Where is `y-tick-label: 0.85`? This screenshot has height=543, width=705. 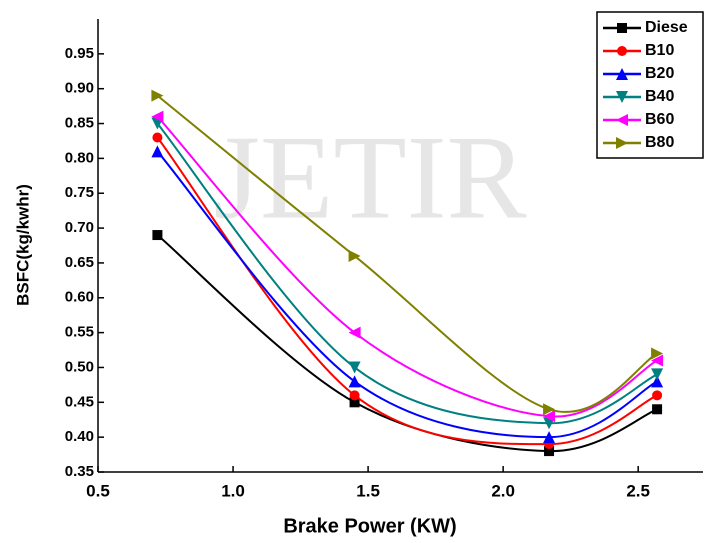 y-tick-label: 0.85 is located at coordinates (79, 123).